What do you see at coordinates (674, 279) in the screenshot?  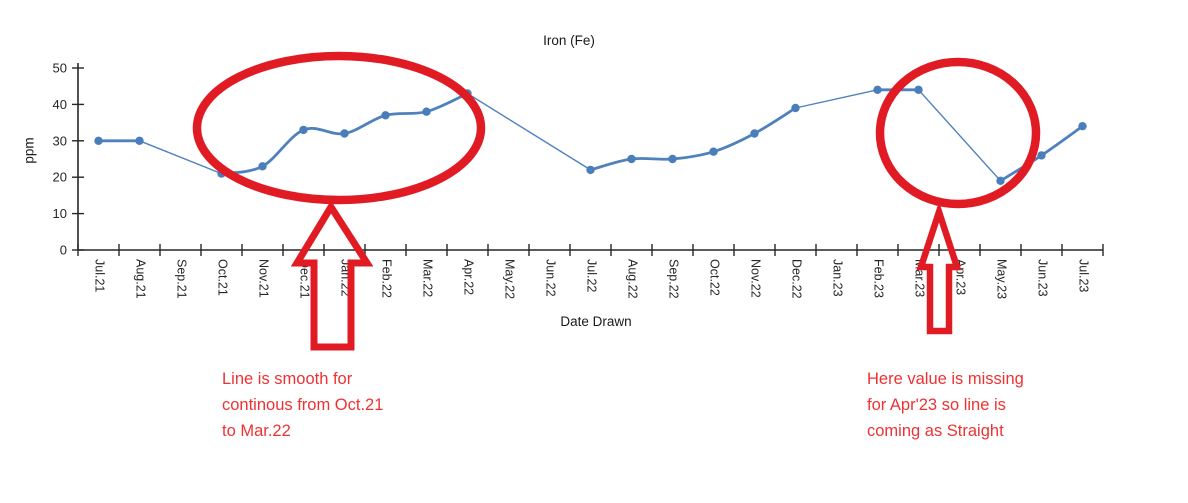 I see `x-tick-label: Sep.22` at bounding box center [674, 279].